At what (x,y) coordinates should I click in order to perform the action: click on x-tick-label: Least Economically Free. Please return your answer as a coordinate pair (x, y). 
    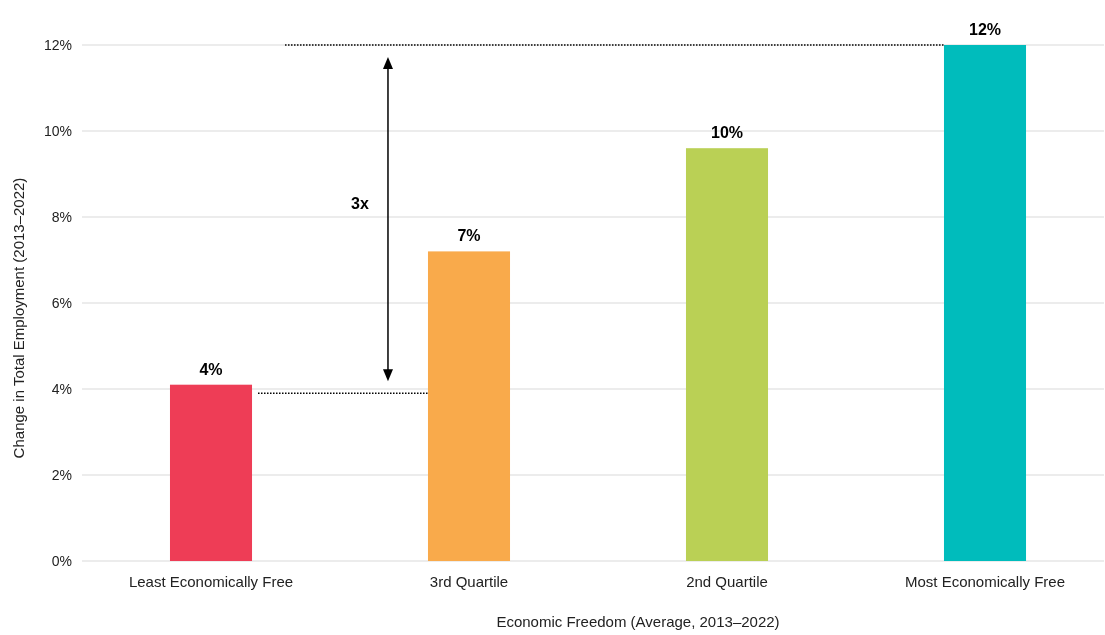
    Looking at the image, I should click on (211, 581).